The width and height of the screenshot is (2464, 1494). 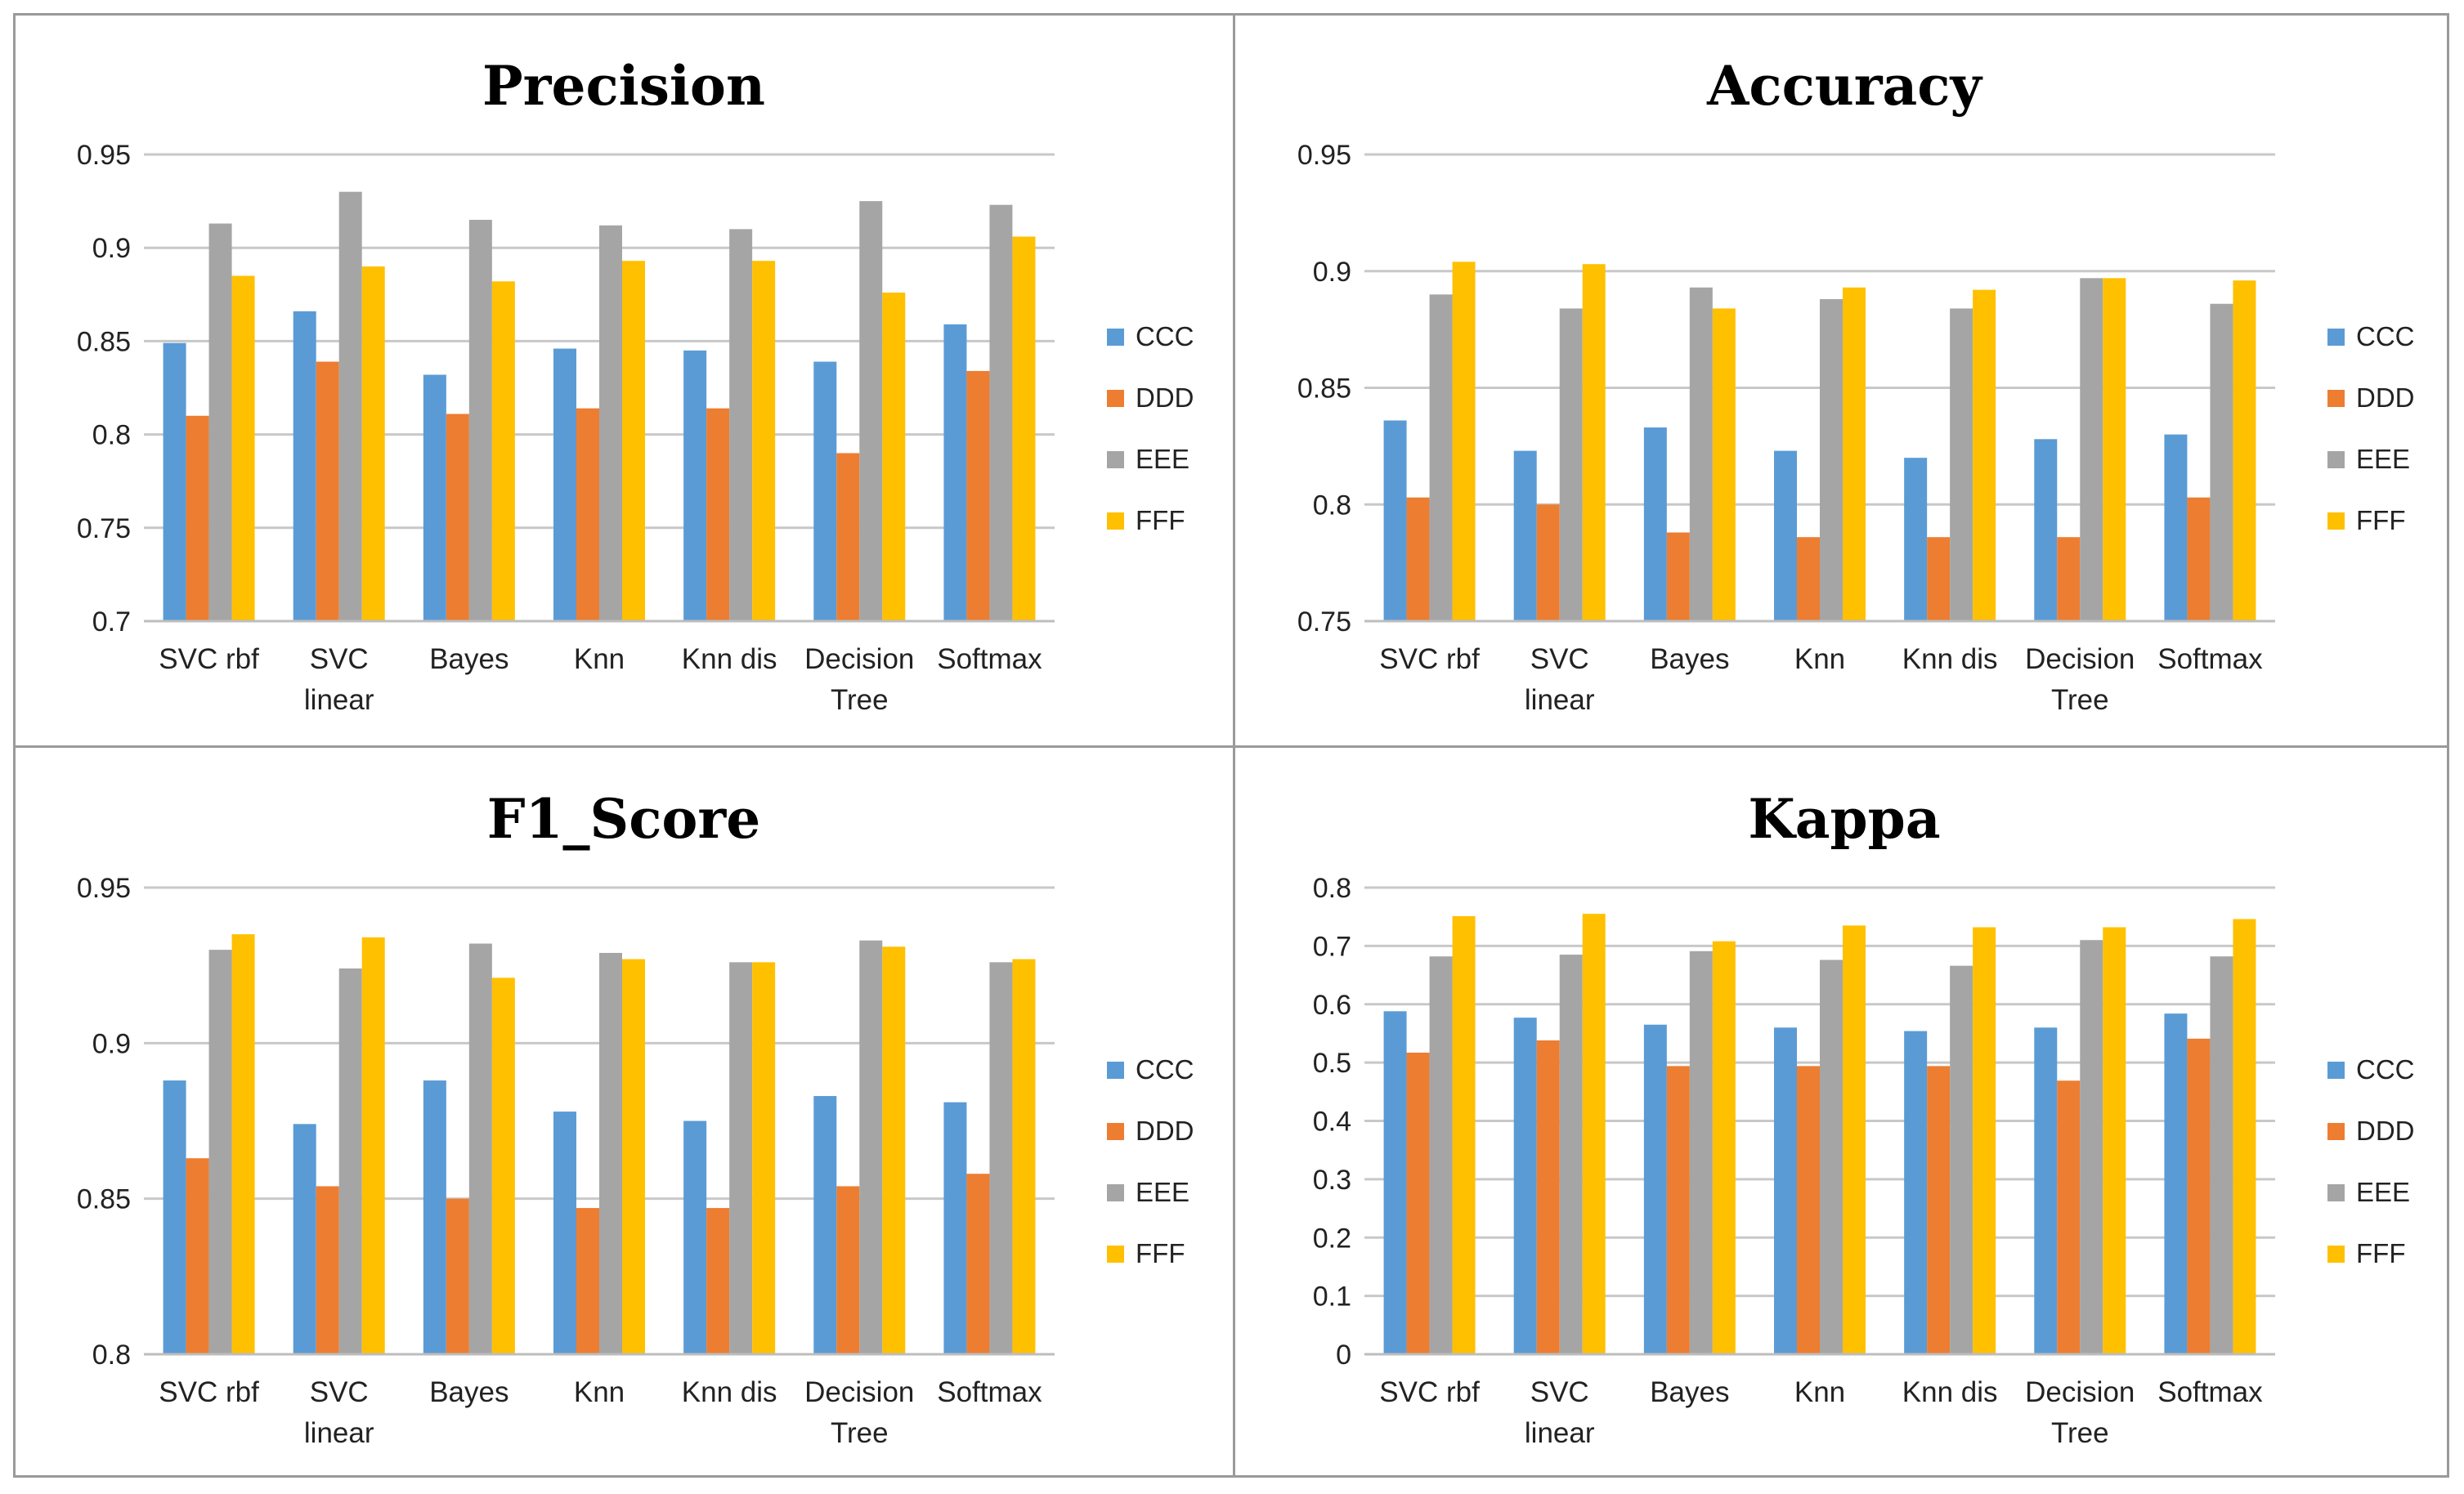 I want to click on legend-label-eee: EEE, so click(x=2383, y=459).